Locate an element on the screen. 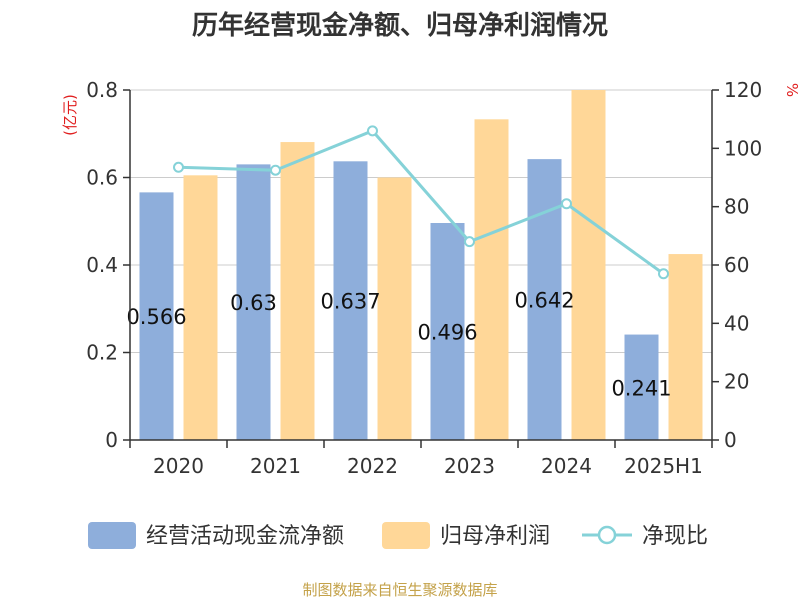 The width and height of the screenshot is (800, 600). chart-title: 历年经营现金净额、归母净利润情况 is located at coordinates (400, 25).